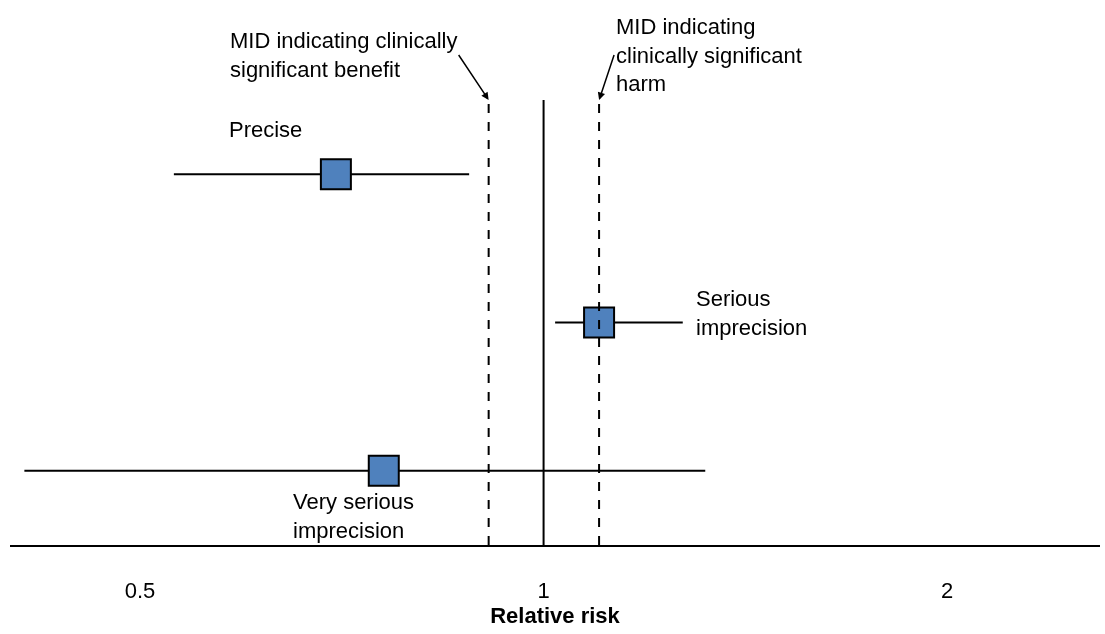 This screenshot has width=1105, height=634. Describe the element at coordinates (709, 55) in the screenshot. I see `ref-line-label: MID indicating clinically significant harm` at that location.